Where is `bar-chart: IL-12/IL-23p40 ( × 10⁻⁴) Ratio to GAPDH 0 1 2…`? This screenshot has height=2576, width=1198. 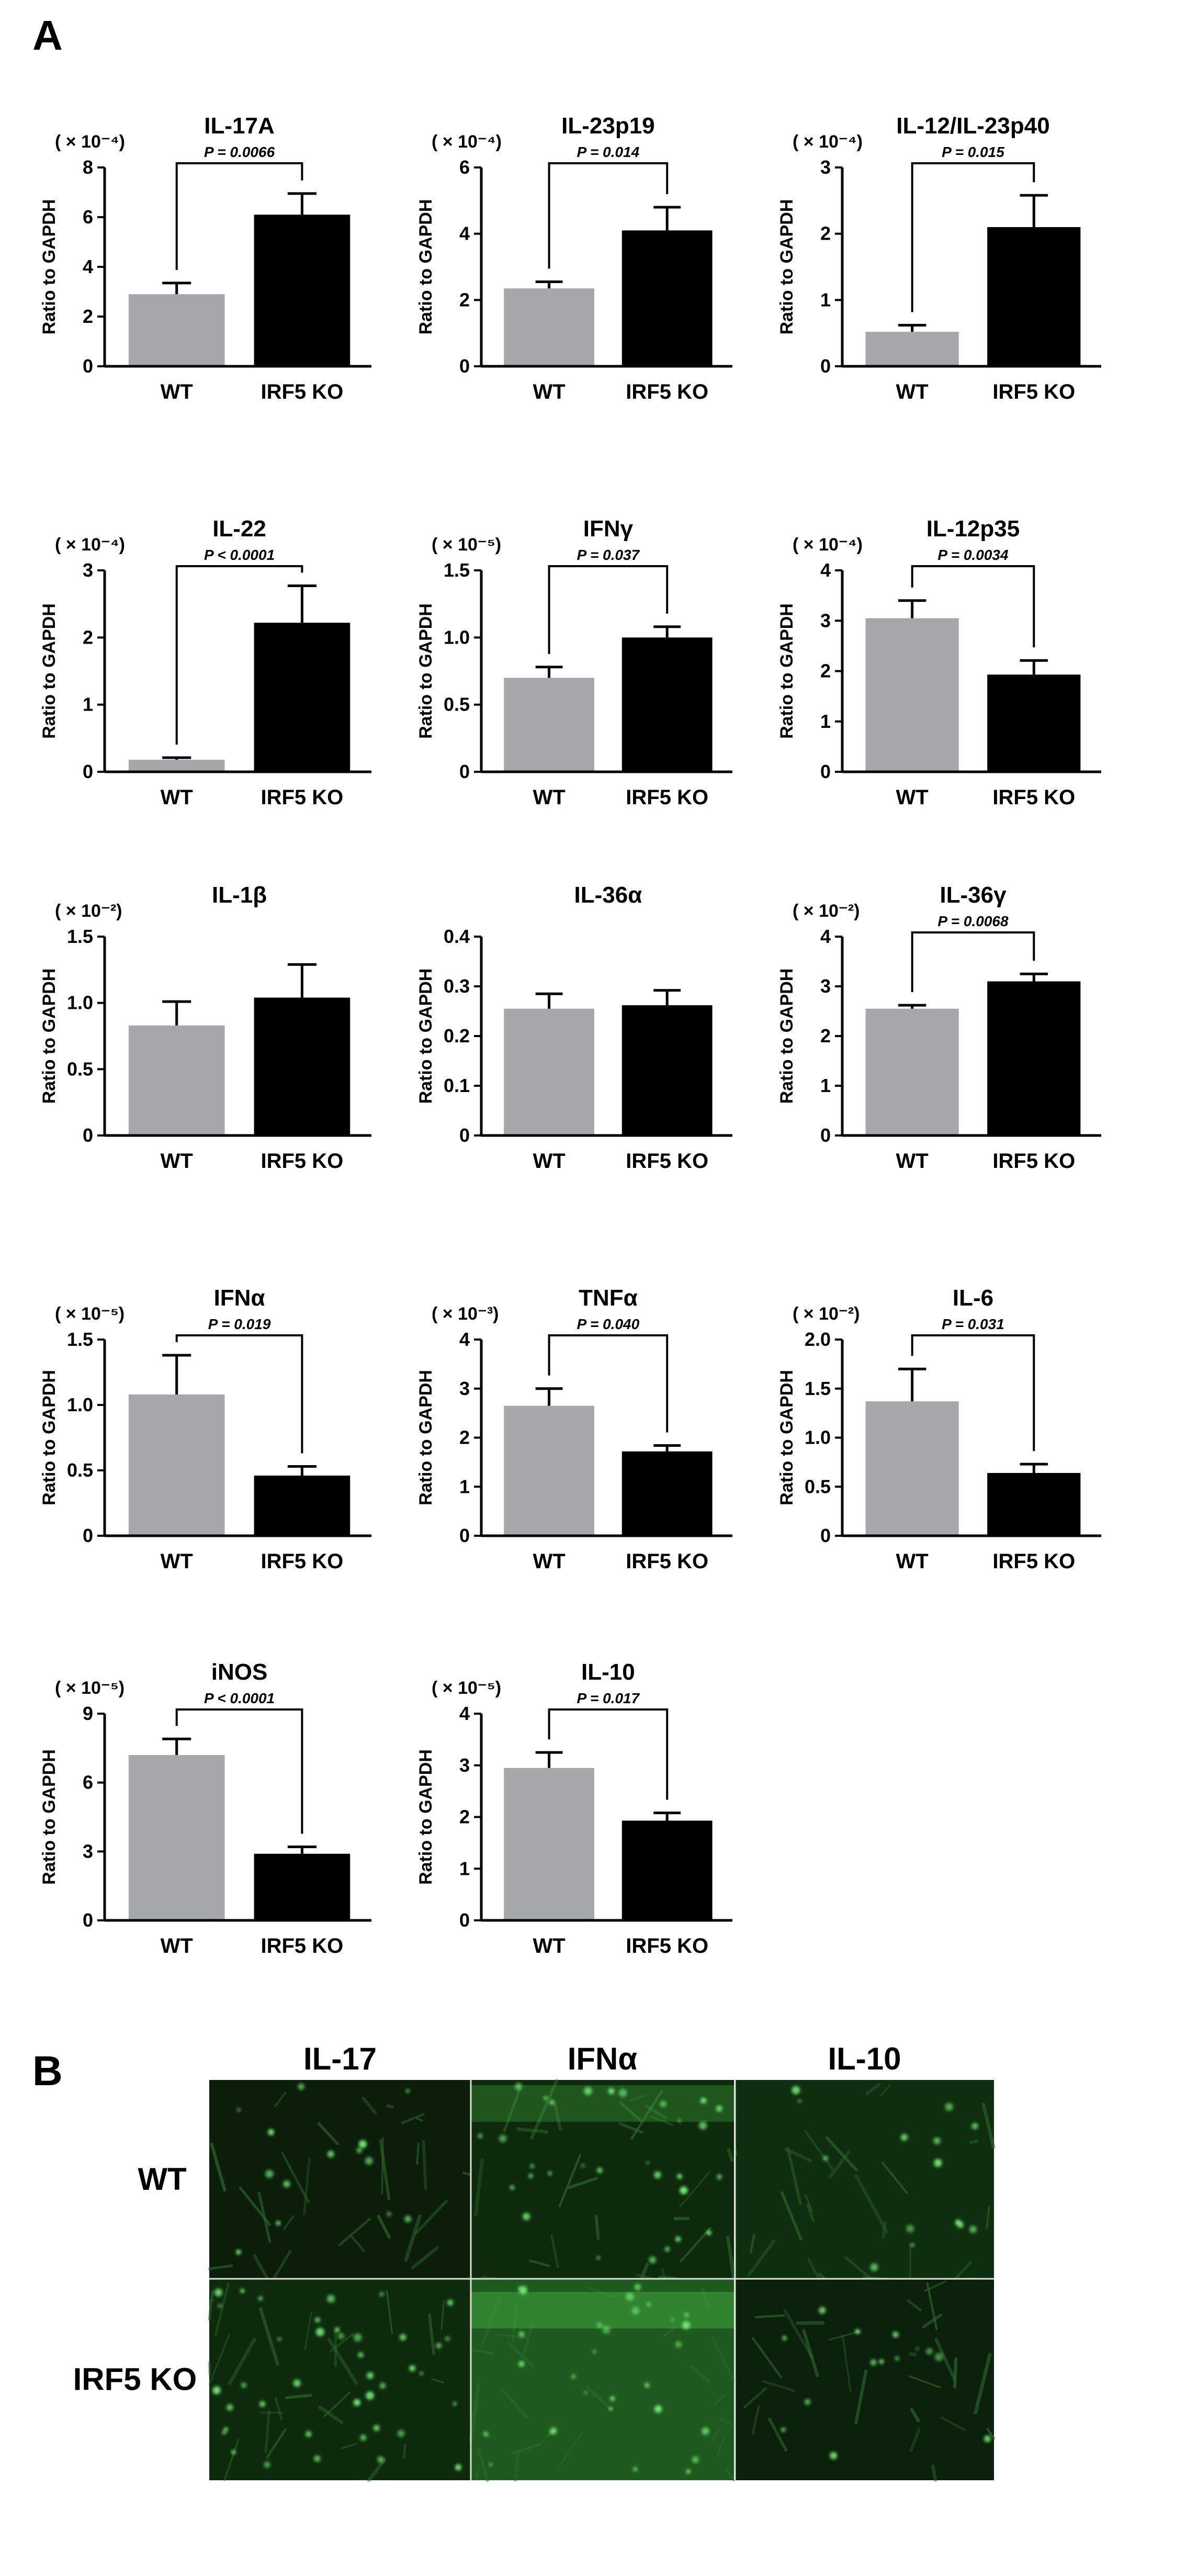
bar-chart: IL-12/IL-23p40 ( × 10⁻⁴) Ratio to GAPDH 0 1 2… is located at coordinates (939, 258).